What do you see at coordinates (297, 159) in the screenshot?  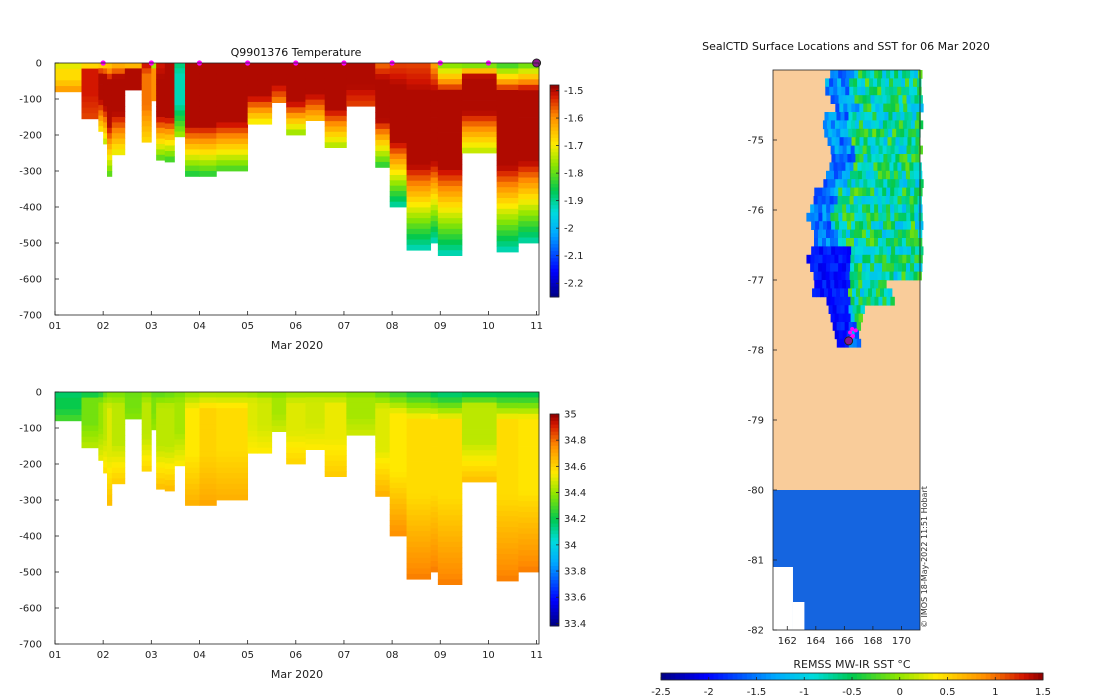 I see `temperature-sections` at bounding box center [297, 159].